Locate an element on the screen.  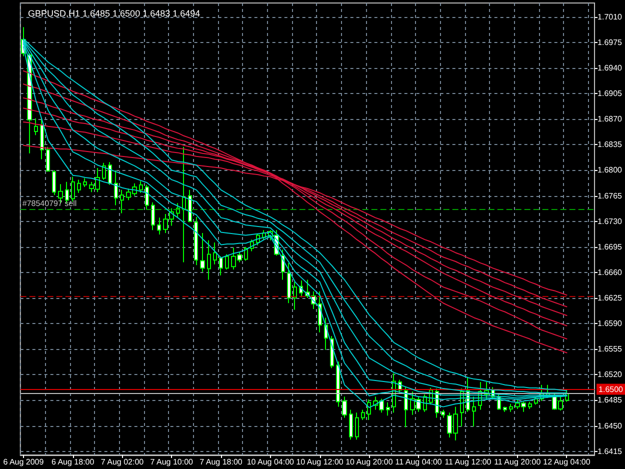
y-tick-label: 1.6485 is located at coordinates (610, 400).